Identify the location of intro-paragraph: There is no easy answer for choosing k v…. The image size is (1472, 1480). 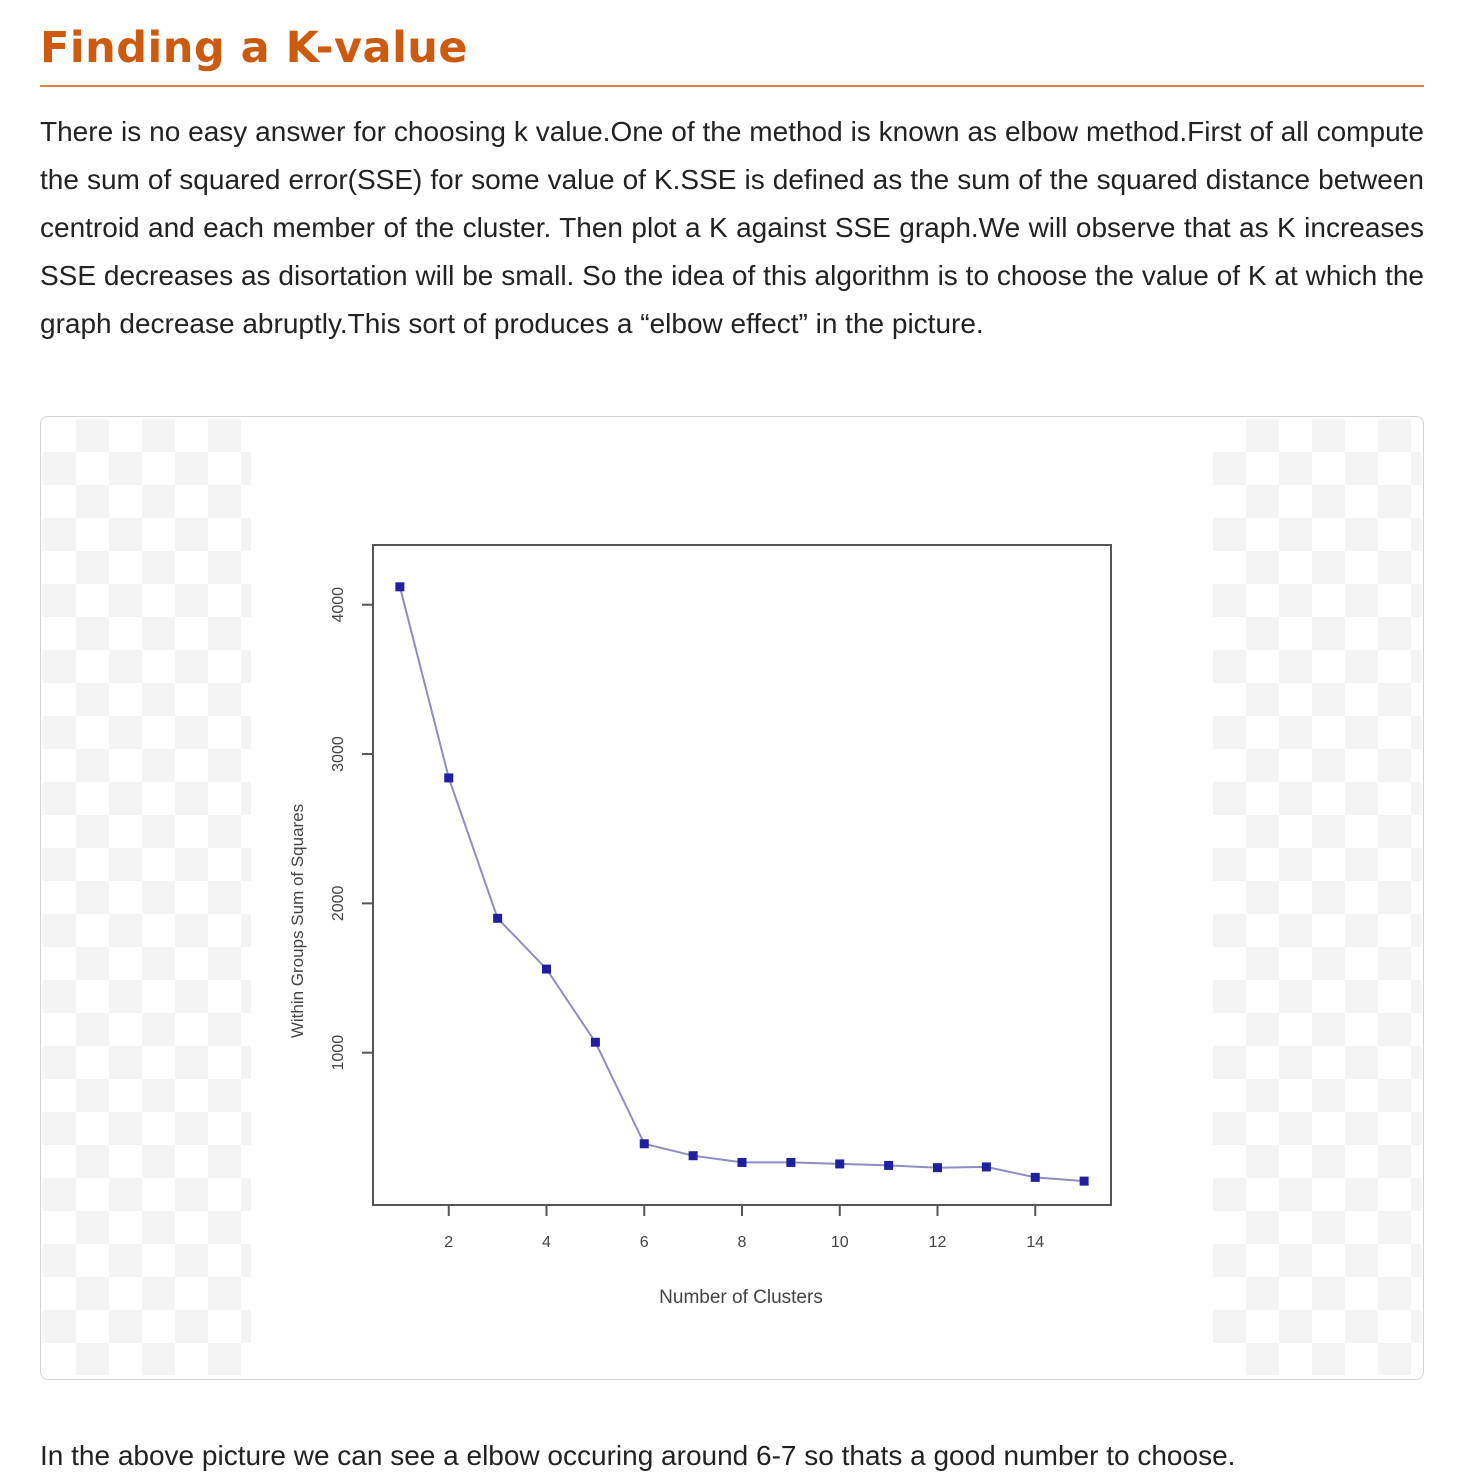
(732, 227).